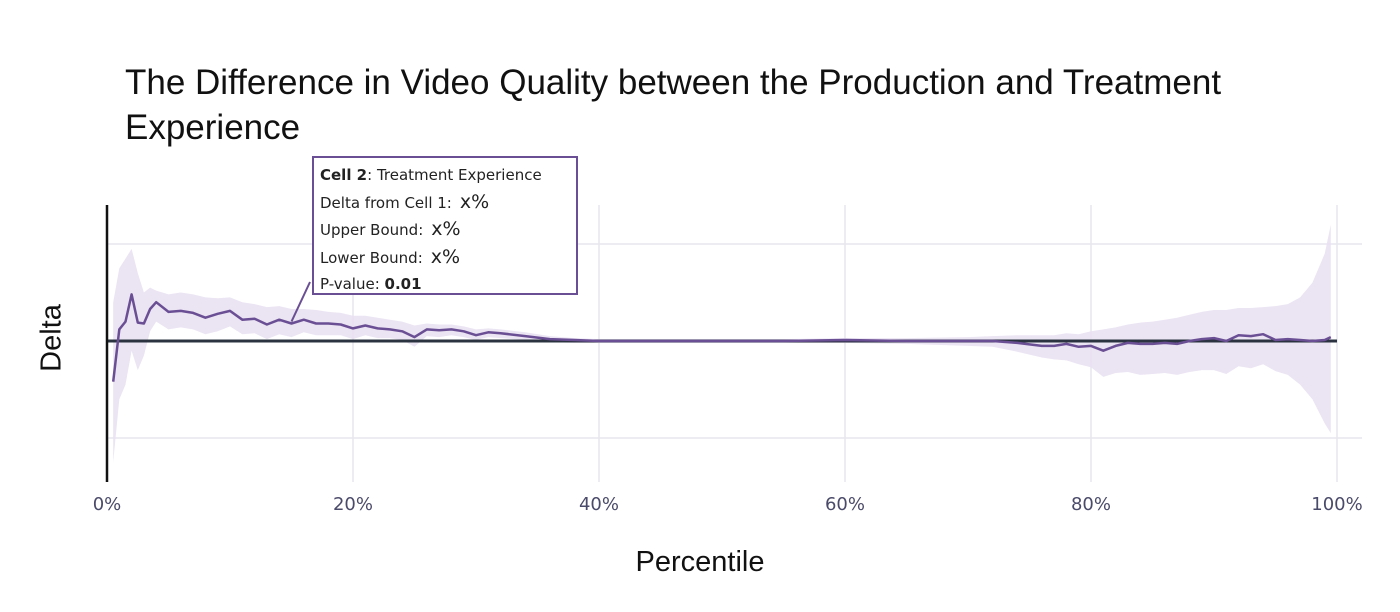 Image resolution: width=1400 pixels, height=612 pixels. I want to click on tooltip-row-delta: Delta from Cell 1: x%, so click(445, 203).